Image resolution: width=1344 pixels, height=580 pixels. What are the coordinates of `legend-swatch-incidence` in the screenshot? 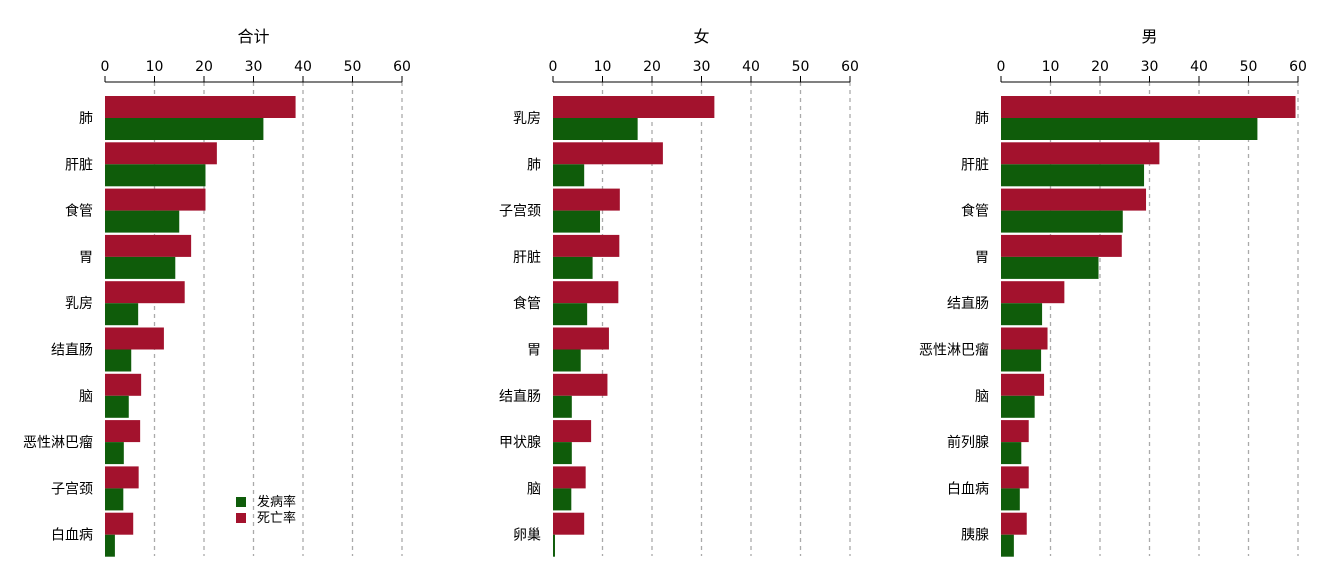 It's located at (241, 502).